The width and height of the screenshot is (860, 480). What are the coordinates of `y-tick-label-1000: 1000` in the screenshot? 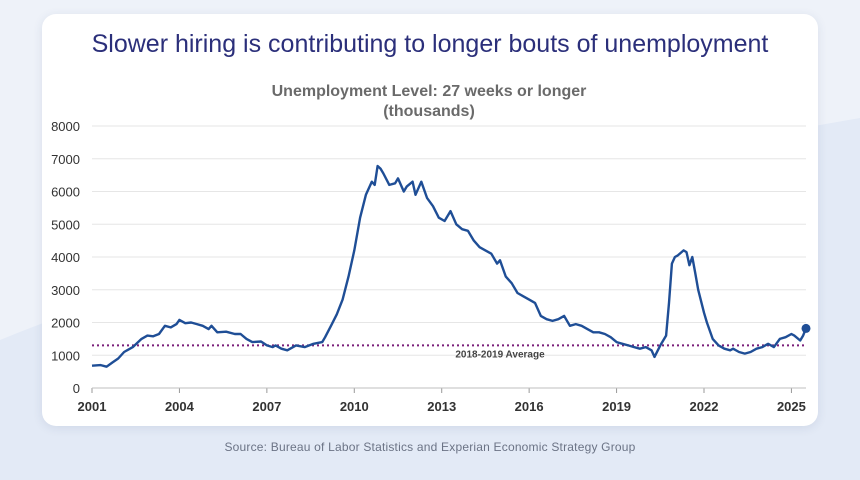 It's located at (65, 355).